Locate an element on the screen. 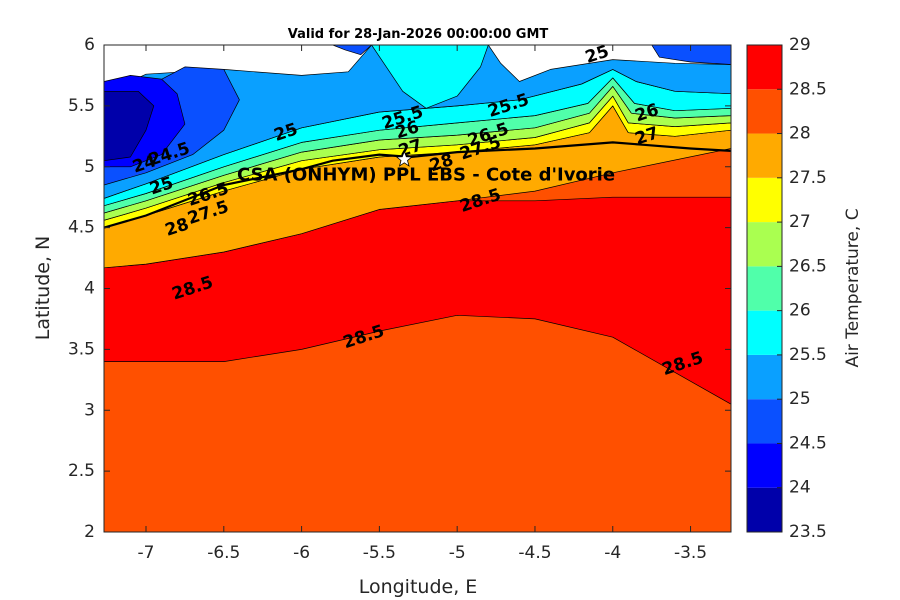 This screenshot has width=900, height=600. x-axis-label: Longitude, E is located at coordinates (418, 587).